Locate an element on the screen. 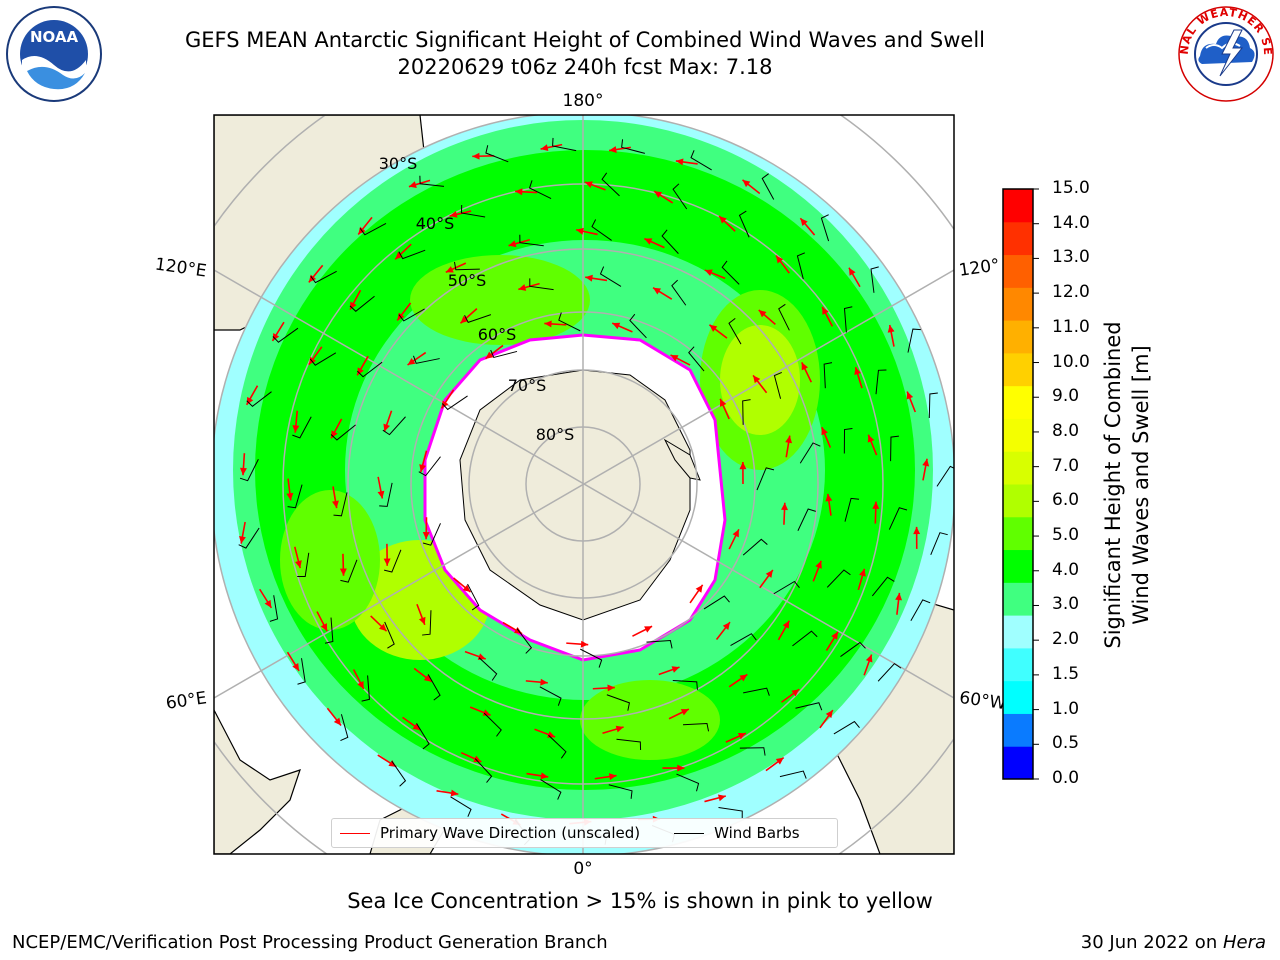  colorbar-tick-label: 9.0 is located at coordinates (1066, 396).